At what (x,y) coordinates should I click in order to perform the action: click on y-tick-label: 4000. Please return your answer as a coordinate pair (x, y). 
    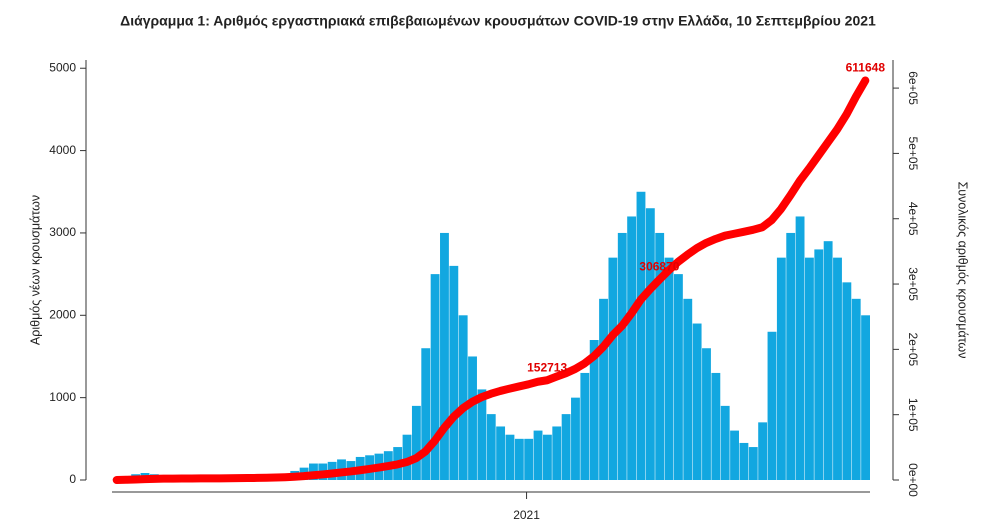
    Looking at the image, I should click on (62, 150).